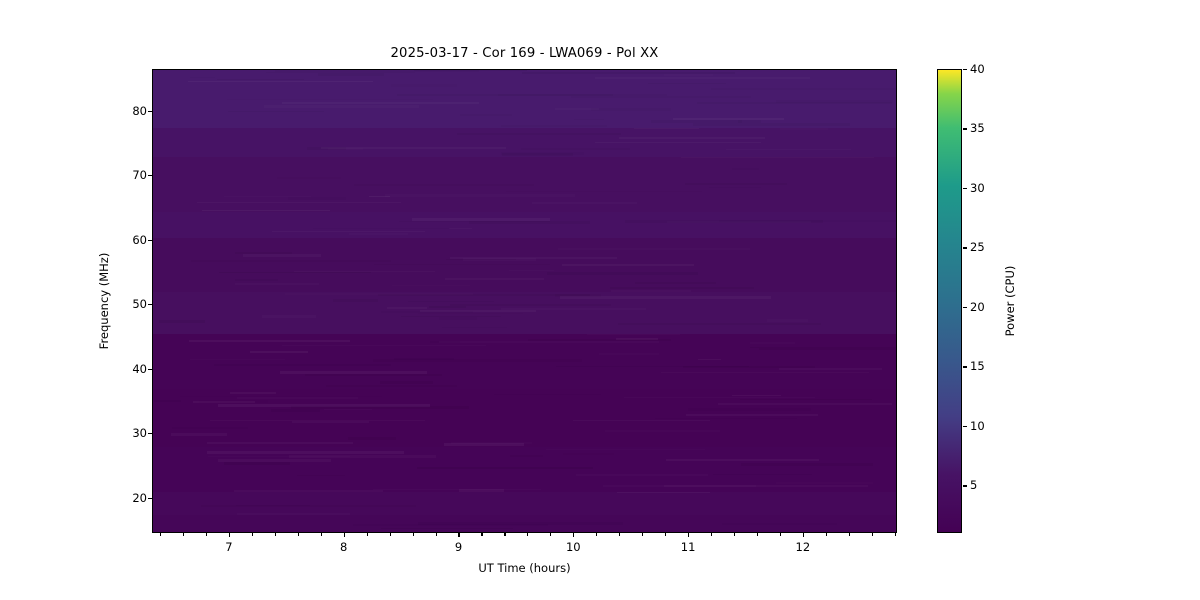 This screenshot has width=1200, height=600. Describe the element at coordinates (139, 433) in the screenshot. I see `y-tick-label: 30` at that location.